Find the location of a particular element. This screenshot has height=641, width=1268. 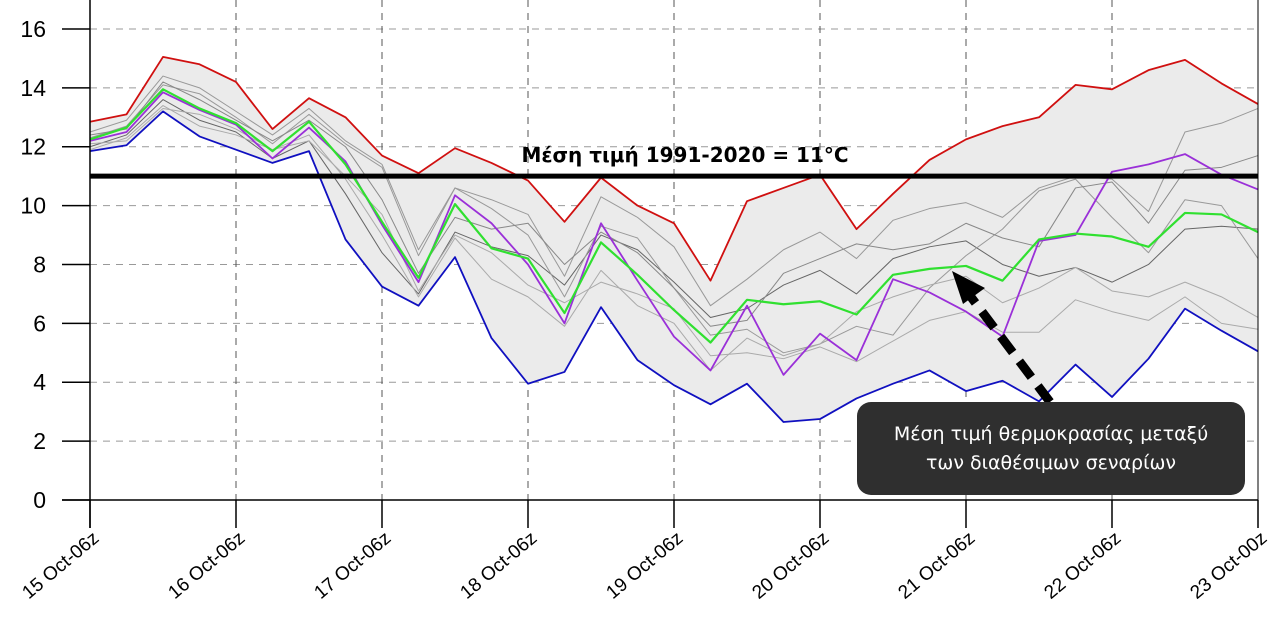

y-tick-label: 4 is located at coordinates (39, 382).